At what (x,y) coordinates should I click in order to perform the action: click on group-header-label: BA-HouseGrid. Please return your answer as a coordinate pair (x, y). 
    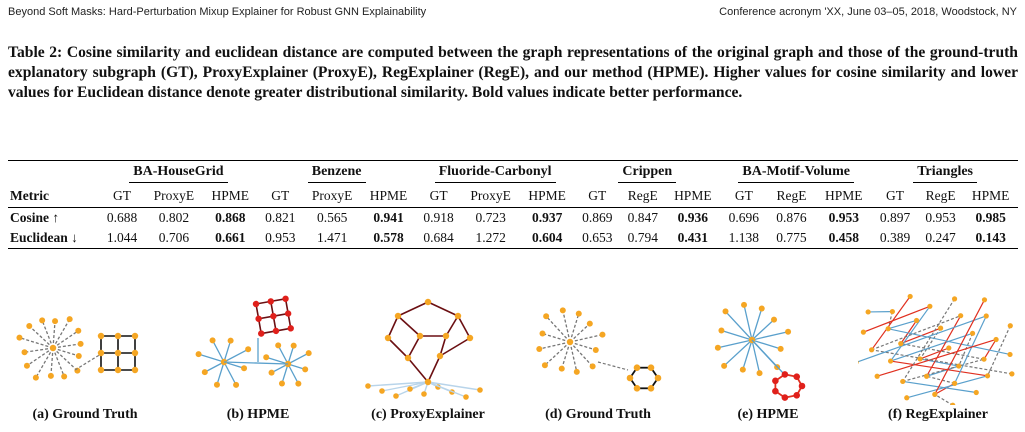
    Looking at the image, I should click on (178, 173).